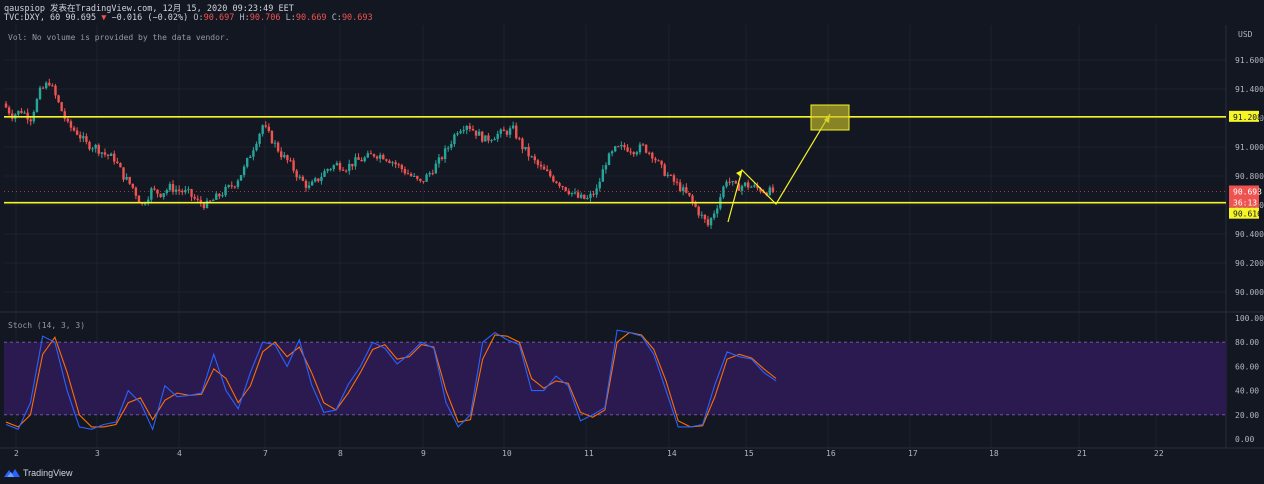 This screenshot has height=484, width=1264. What do you see at coordinates (779, 168) in the screenshot?
I see `projection-path` at bounding box center [779, 168].